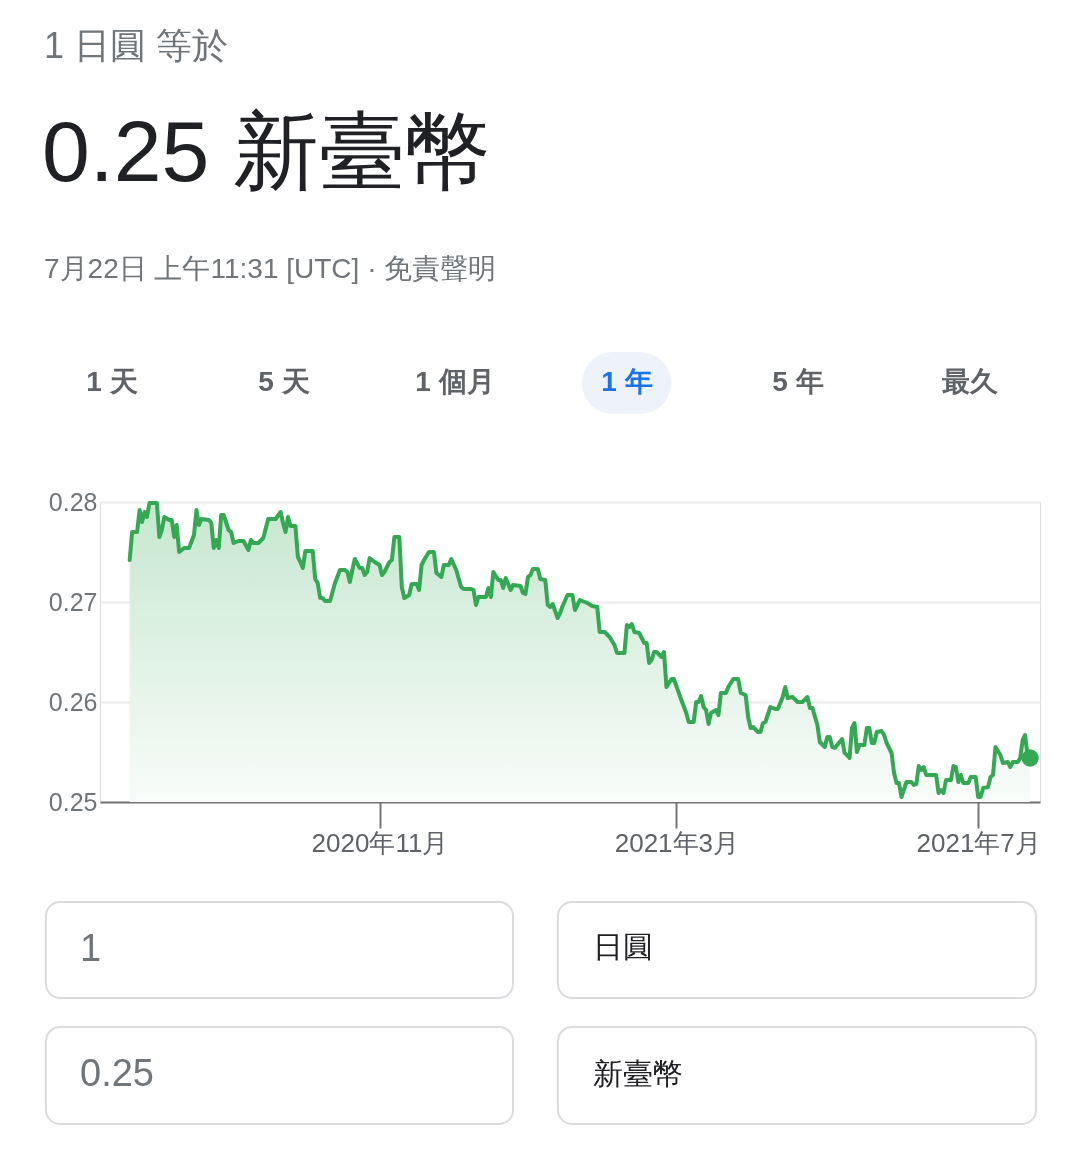  I want to click on text: 0.25, so click(117, 1073).